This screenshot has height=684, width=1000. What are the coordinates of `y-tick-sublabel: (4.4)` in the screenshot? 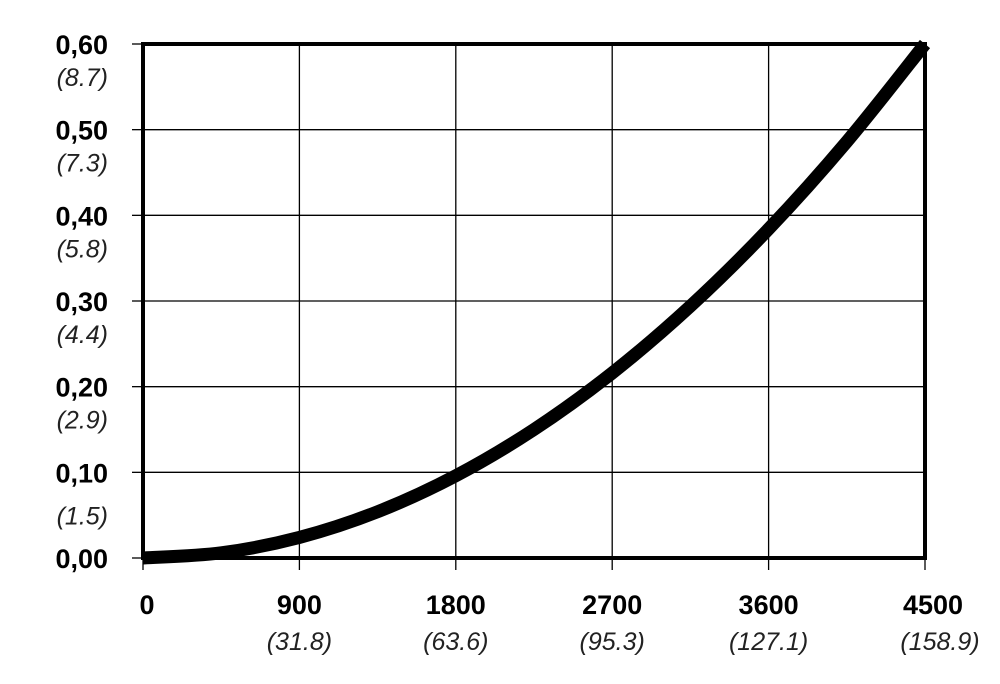 It's located at (82, 335).